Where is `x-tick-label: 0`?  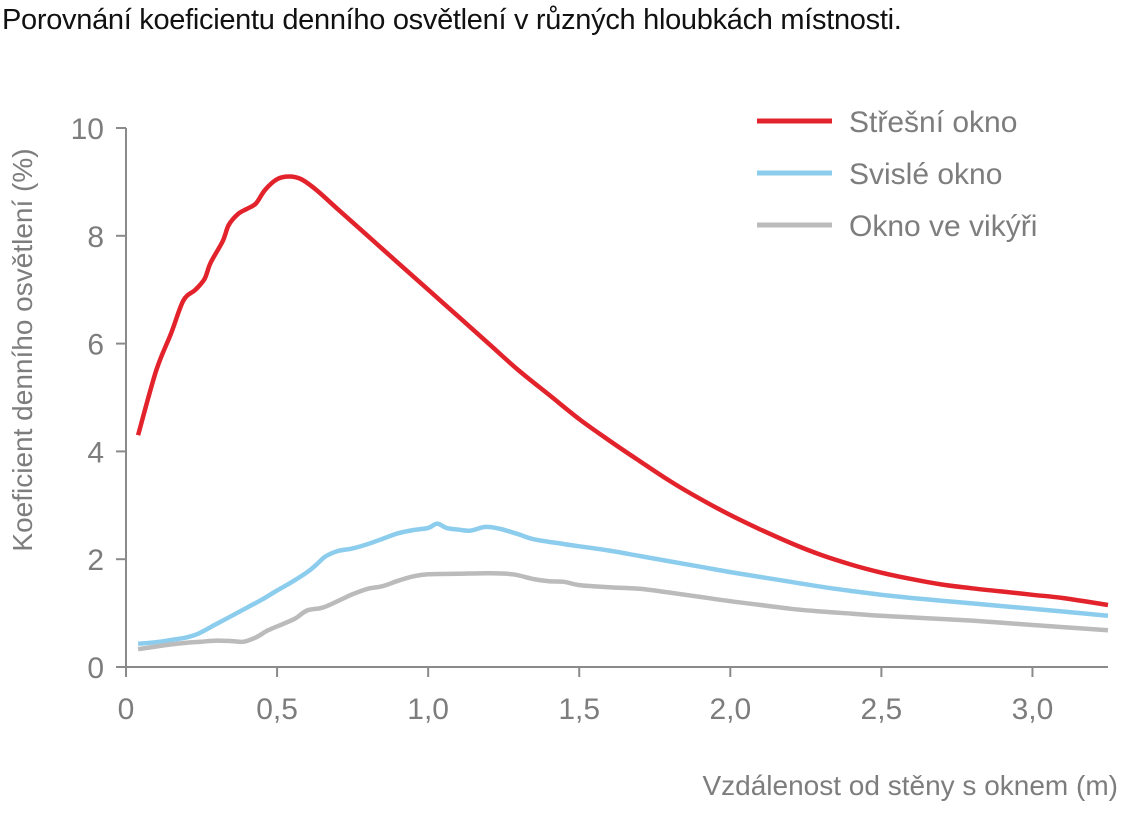
x-tick-label: 0 is located at coordinates (126, 709).